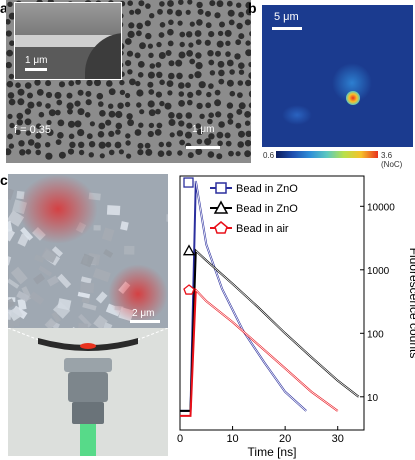 The height and width of the screenshot is (460, 415). I want to click on legend-label-2: Bead in air, so click(262, 229).